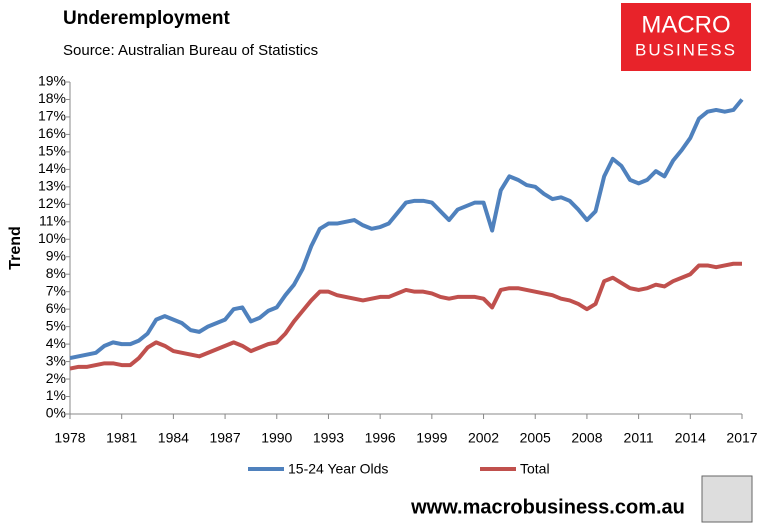 The image size is (761, 525). I want to click on logo-image, so click(727, 499).